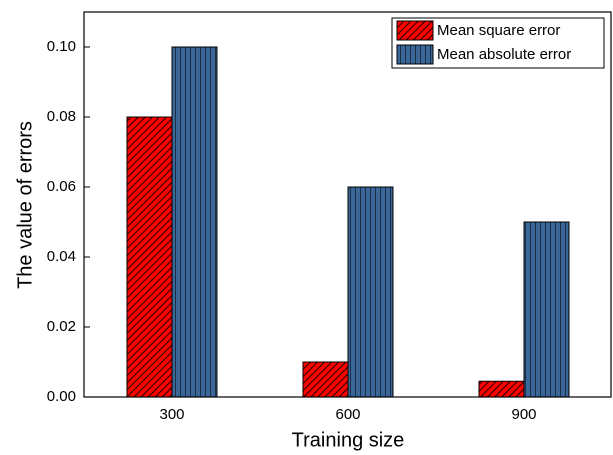 The height and width of the screenshot is (455, 613). Describe the element at coordinates (25, 205) in the screenshot. I see `y-axis-title: The value of errors` at that location.